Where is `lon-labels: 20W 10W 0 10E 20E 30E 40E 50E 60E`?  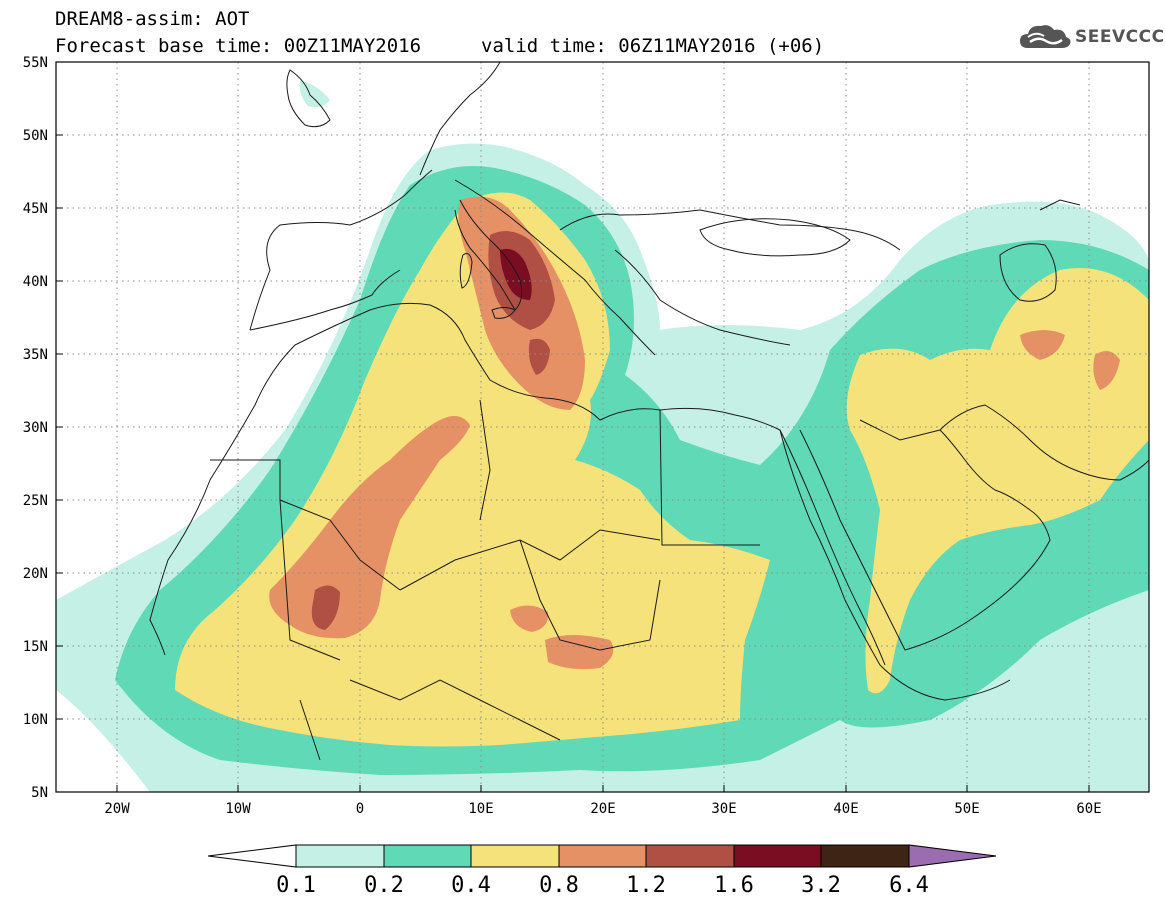 lon-labels: 20W 10W 0 10E 20E 30E 40E 50E 60E is located at coordinates (602, 809).